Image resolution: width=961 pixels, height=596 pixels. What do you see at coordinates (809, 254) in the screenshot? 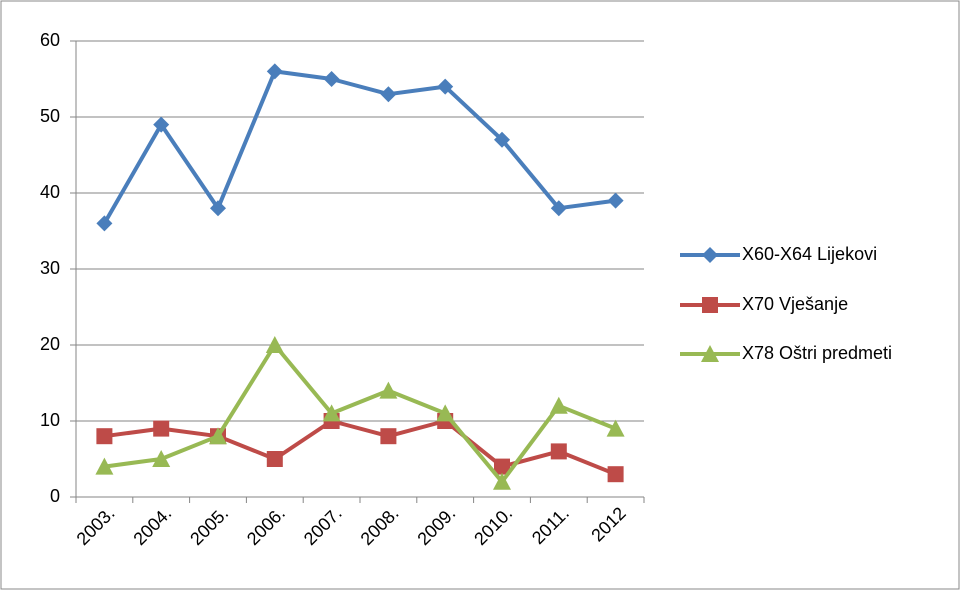
I see `legend-label: X60-X64 Lijekovi` at bounding box center [809, 254].